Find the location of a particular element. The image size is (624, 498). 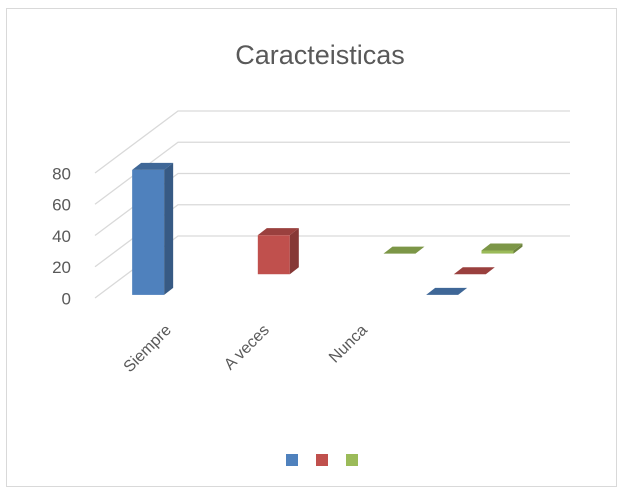

chart-title: Caracteisticas is located at coordinates (320, 55).